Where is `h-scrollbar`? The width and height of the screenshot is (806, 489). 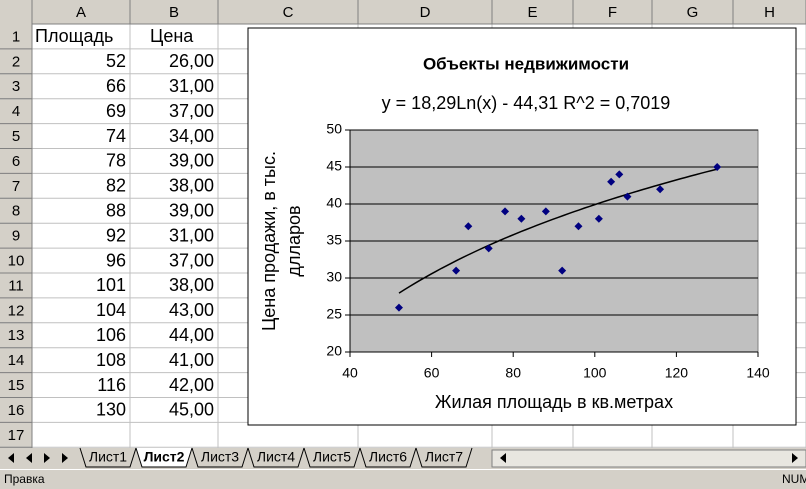 h-scrollbar is located at coordinates (648, 458).